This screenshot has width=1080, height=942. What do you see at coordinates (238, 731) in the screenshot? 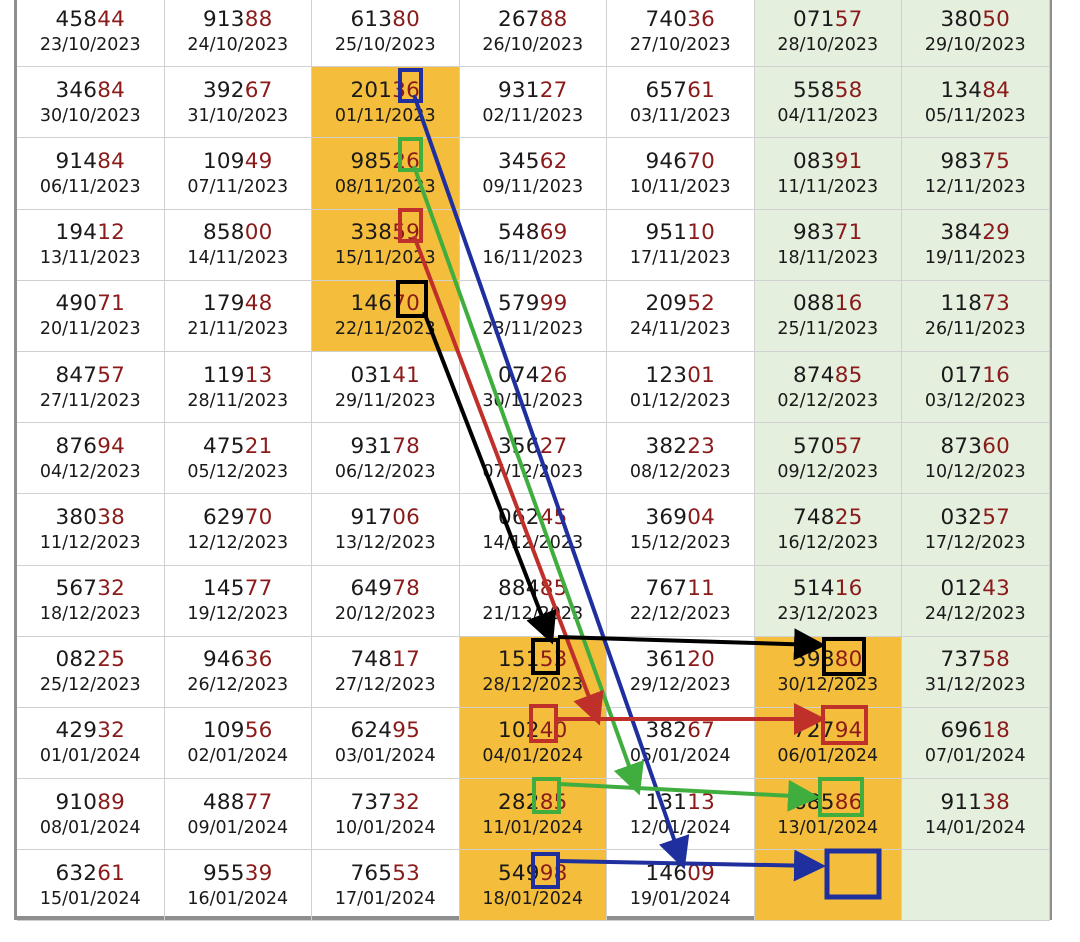
I see `cell-number: 10956` at bounding box center [238, 731].